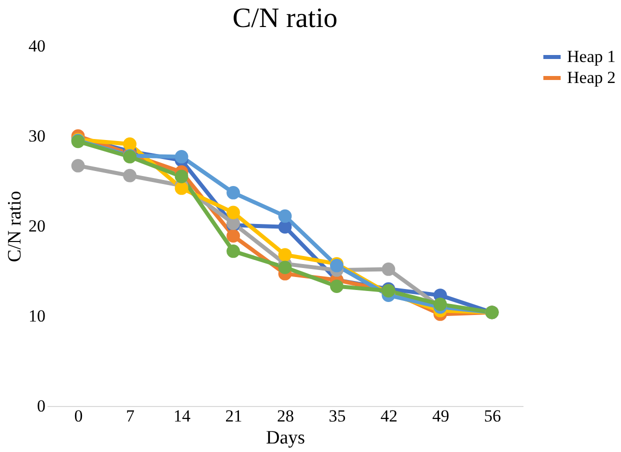 The height and width of the screenshot is (452, 621). I want to click on y-axis-title: C/N ratio, so click(15, 226).